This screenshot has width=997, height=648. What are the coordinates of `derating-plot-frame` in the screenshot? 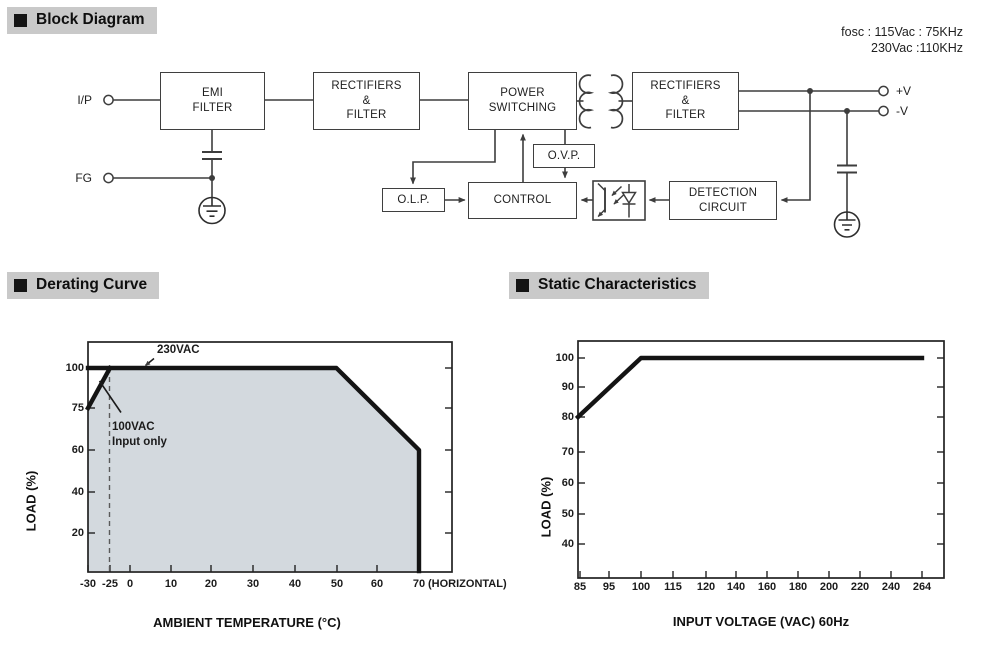 It's located at (270, 457).